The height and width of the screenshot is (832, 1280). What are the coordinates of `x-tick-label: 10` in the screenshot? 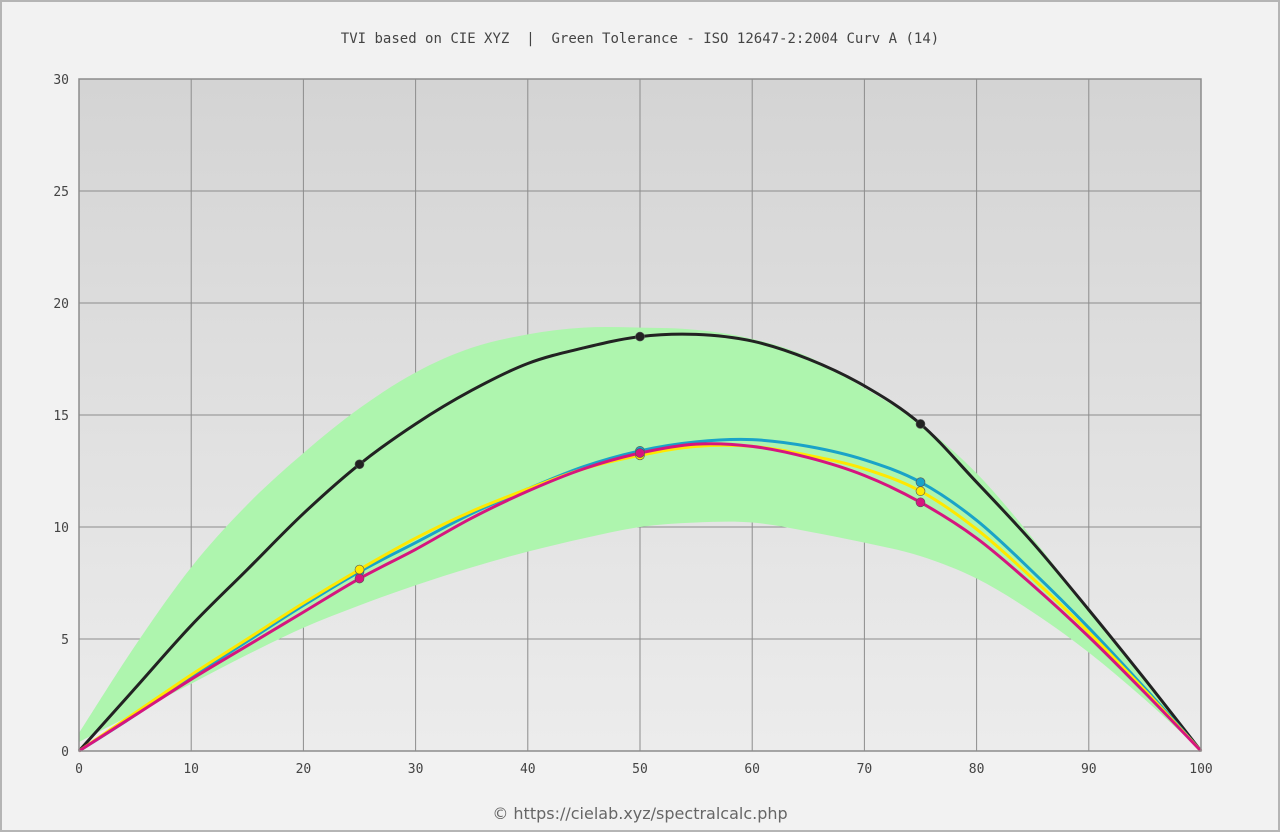 It's located at (191, 769).